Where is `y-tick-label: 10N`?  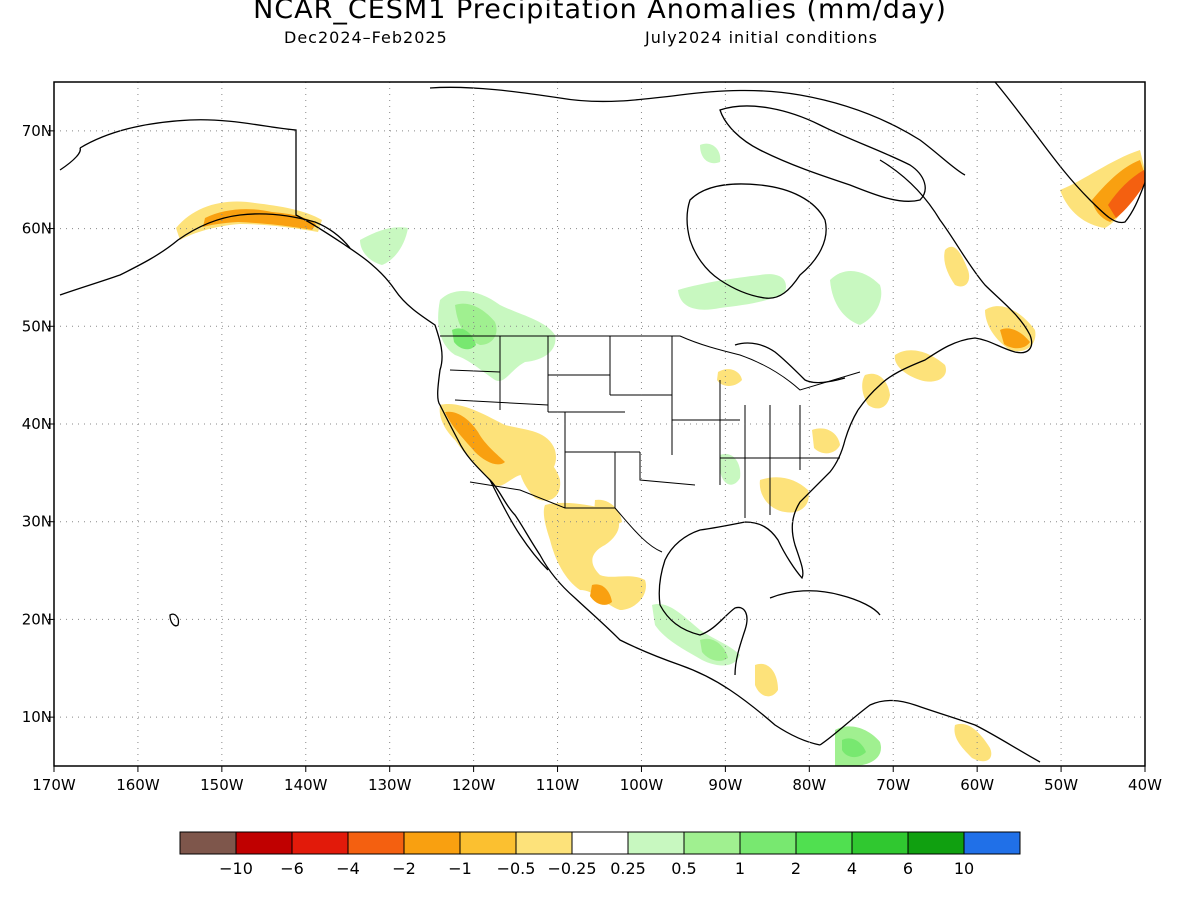
y-tick-label: 10N is located at coordinates (37, 717).